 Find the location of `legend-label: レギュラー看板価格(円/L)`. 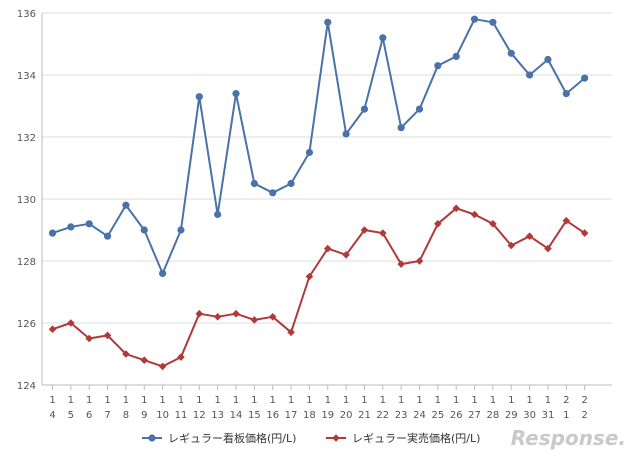

legend-label: レギュラー看板価格(円/L) is located at coordinates (232, 438).